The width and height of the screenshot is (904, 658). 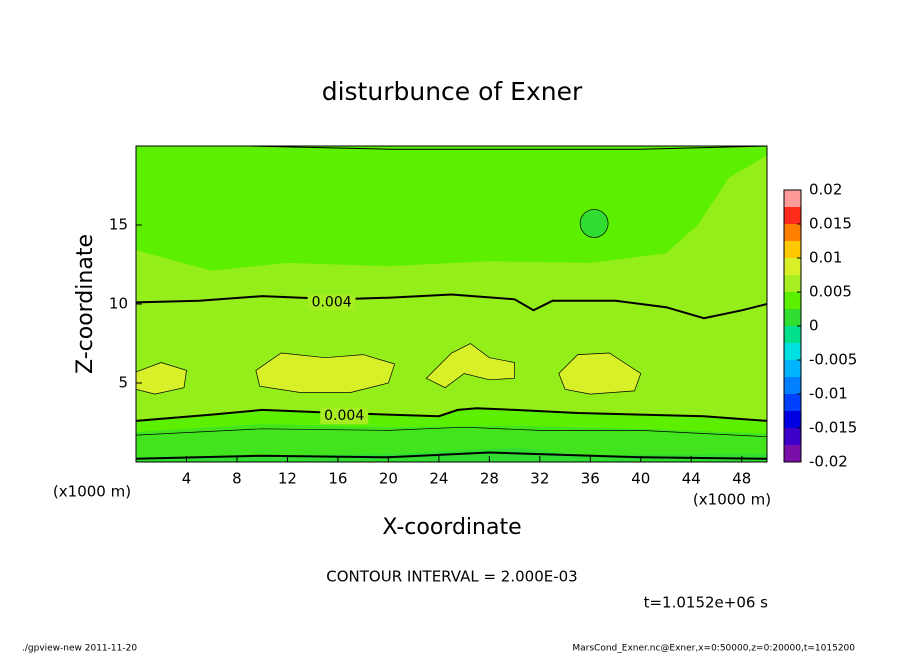 What do you see at coordinates (187, 479) in the screenshot?
I see `x-tick-label: 4` at bounding box center [187, 479].